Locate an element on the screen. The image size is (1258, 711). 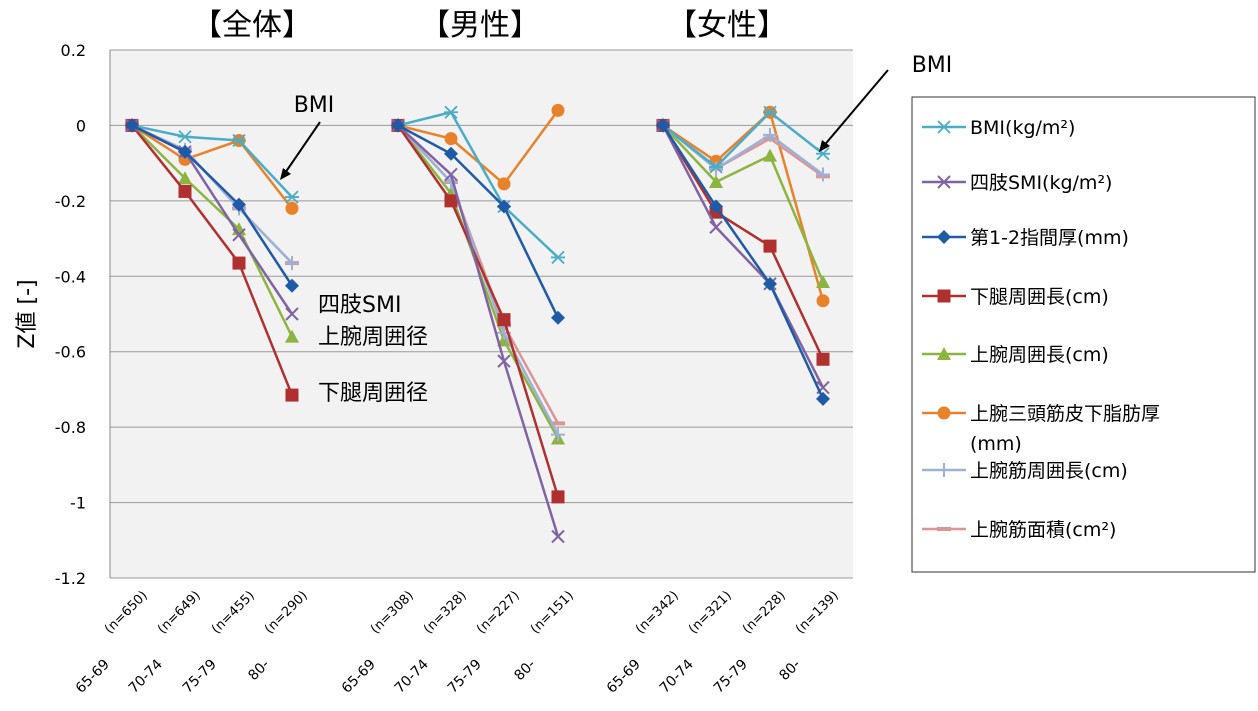
x-tick-n: (n=342) is located at coordinates (657, 612).